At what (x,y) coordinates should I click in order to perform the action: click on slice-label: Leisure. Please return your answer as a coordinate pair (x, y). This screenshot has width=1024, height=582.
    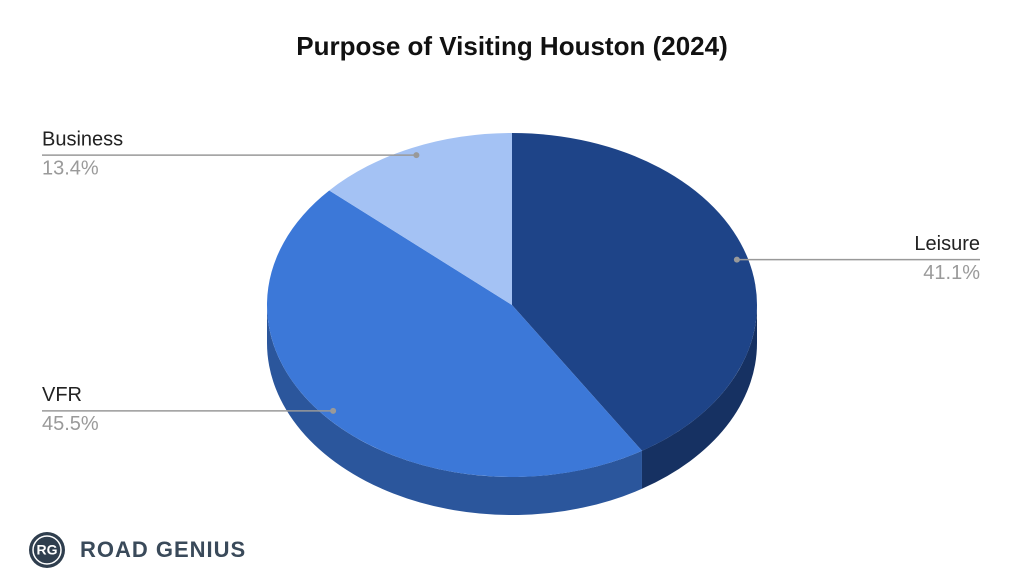
    Looking at the image, I should click on (947, 244).